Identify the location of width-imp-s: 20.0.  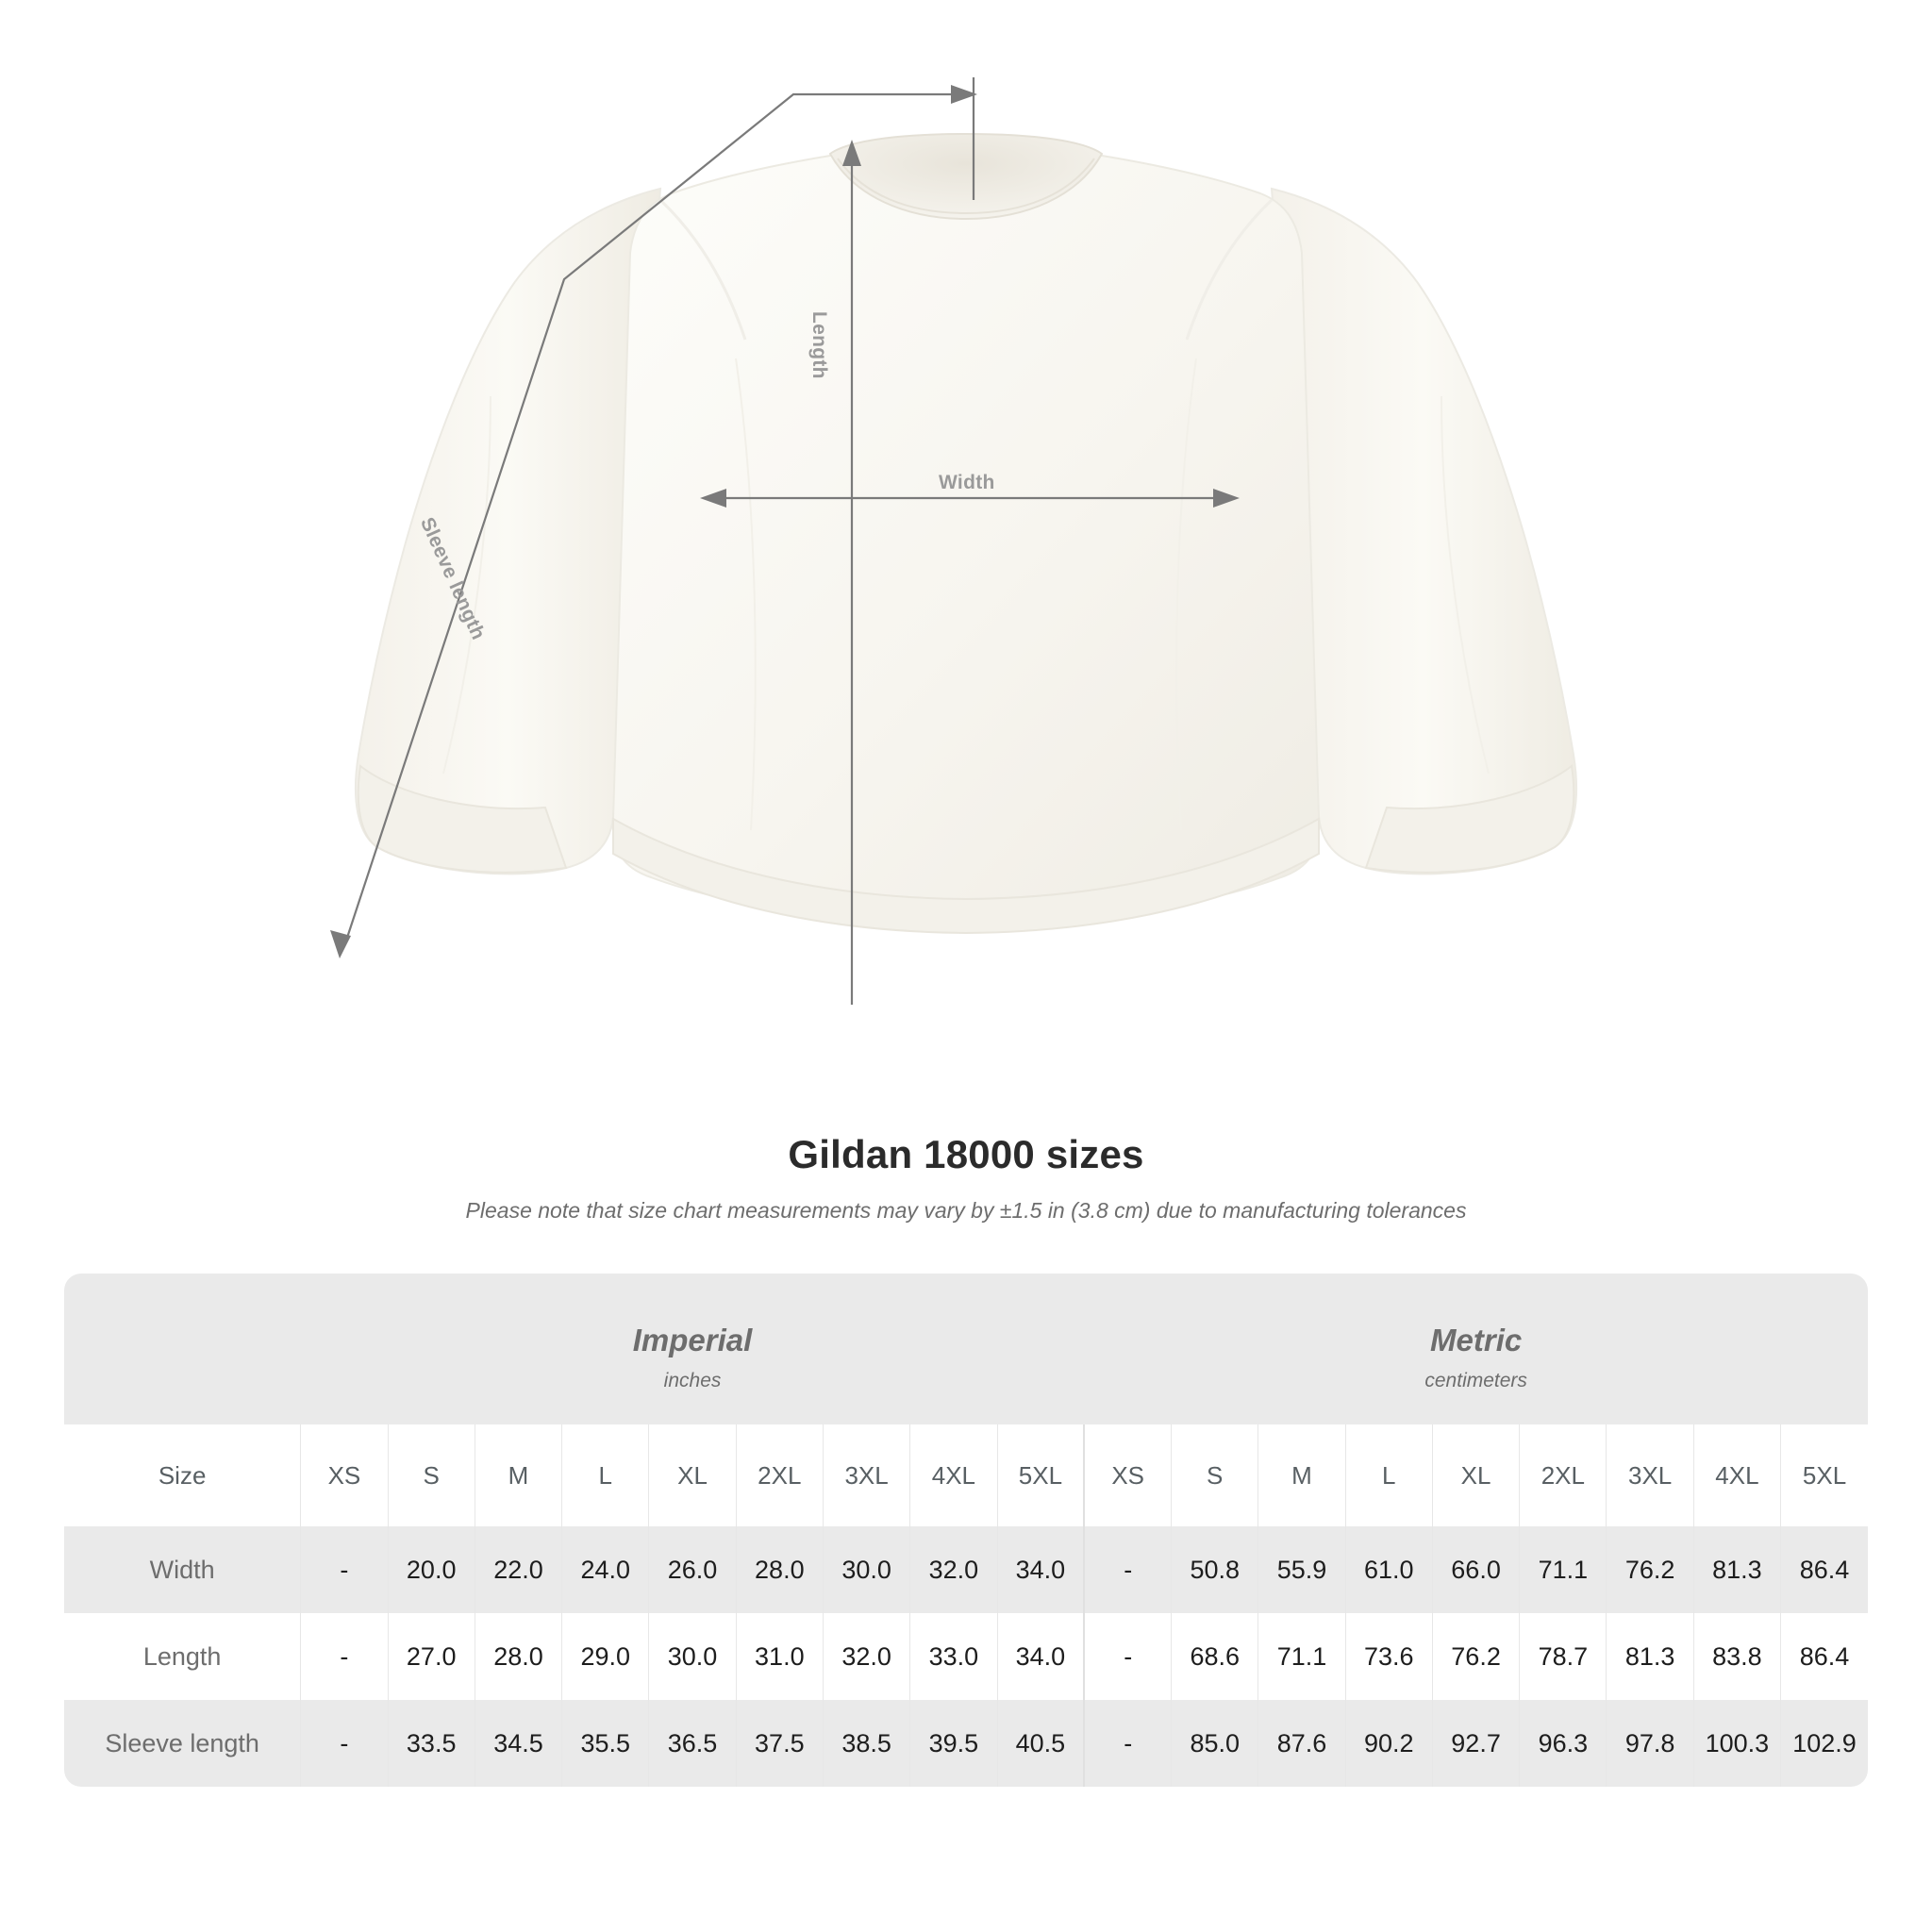
(431, 1569).